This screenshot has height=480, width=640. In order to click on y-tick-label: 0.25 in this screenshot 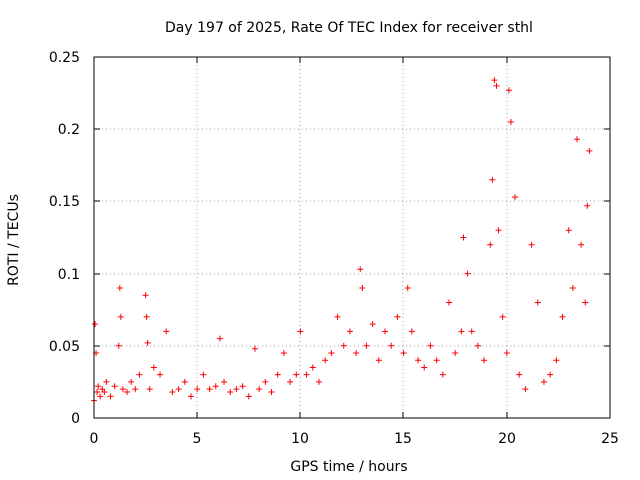, I will do `click(64, 58)`.